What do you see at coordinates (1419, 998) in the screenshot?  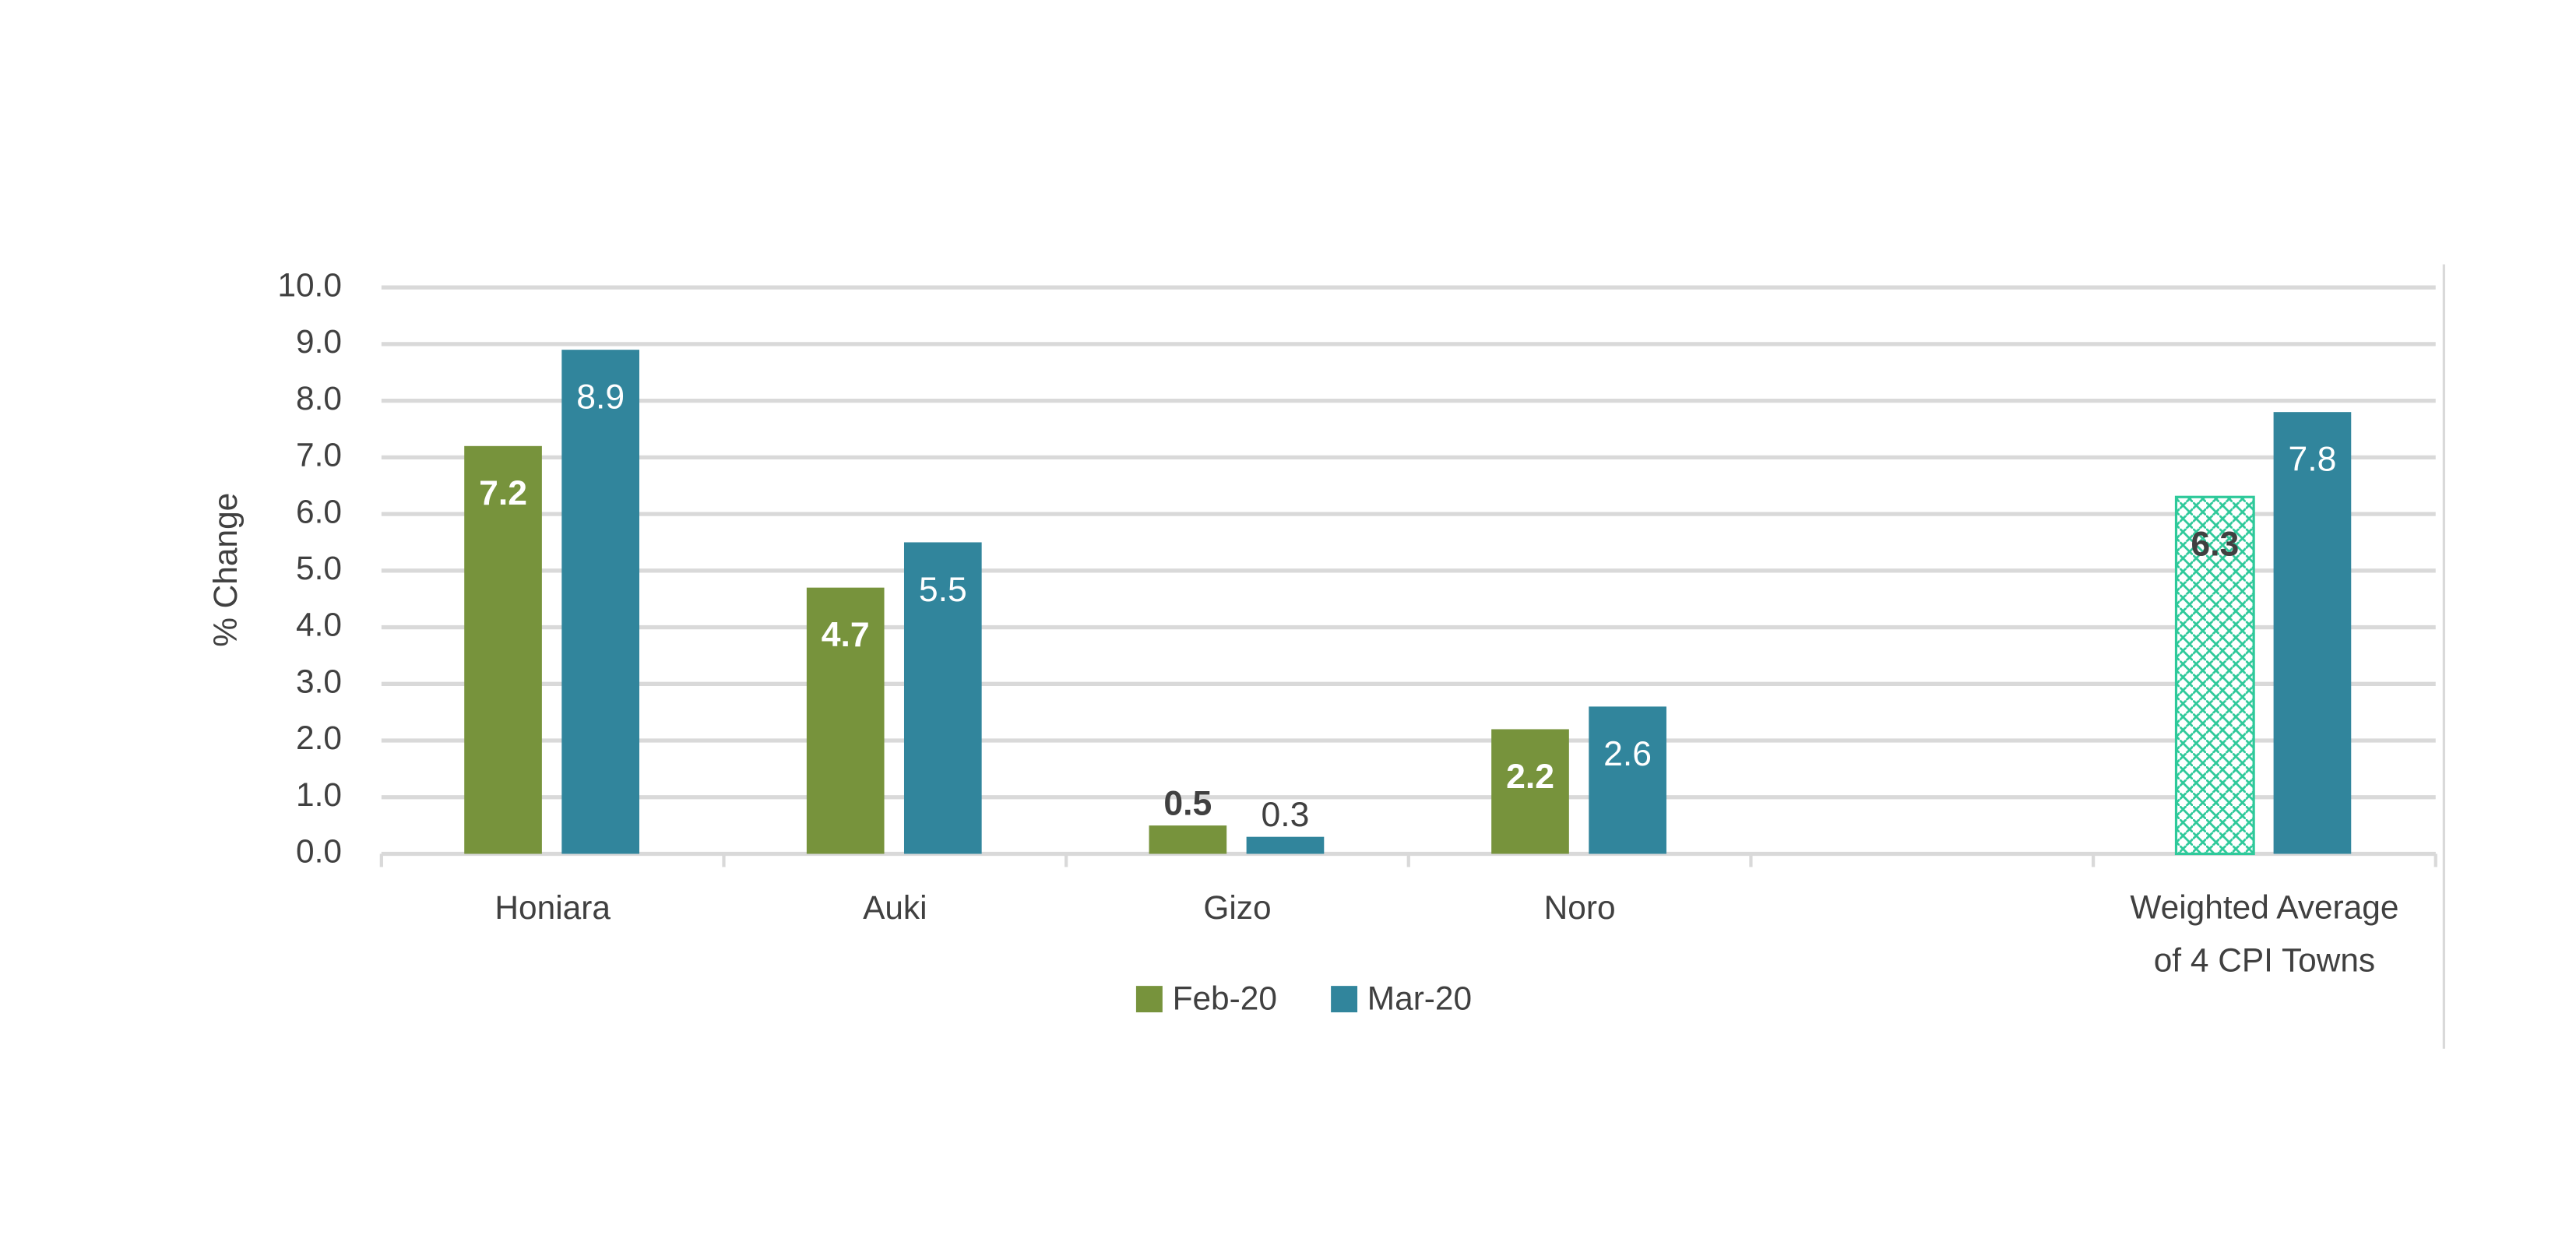 I see `legend-label: Mar-20` at bounding box center [1419, 998].